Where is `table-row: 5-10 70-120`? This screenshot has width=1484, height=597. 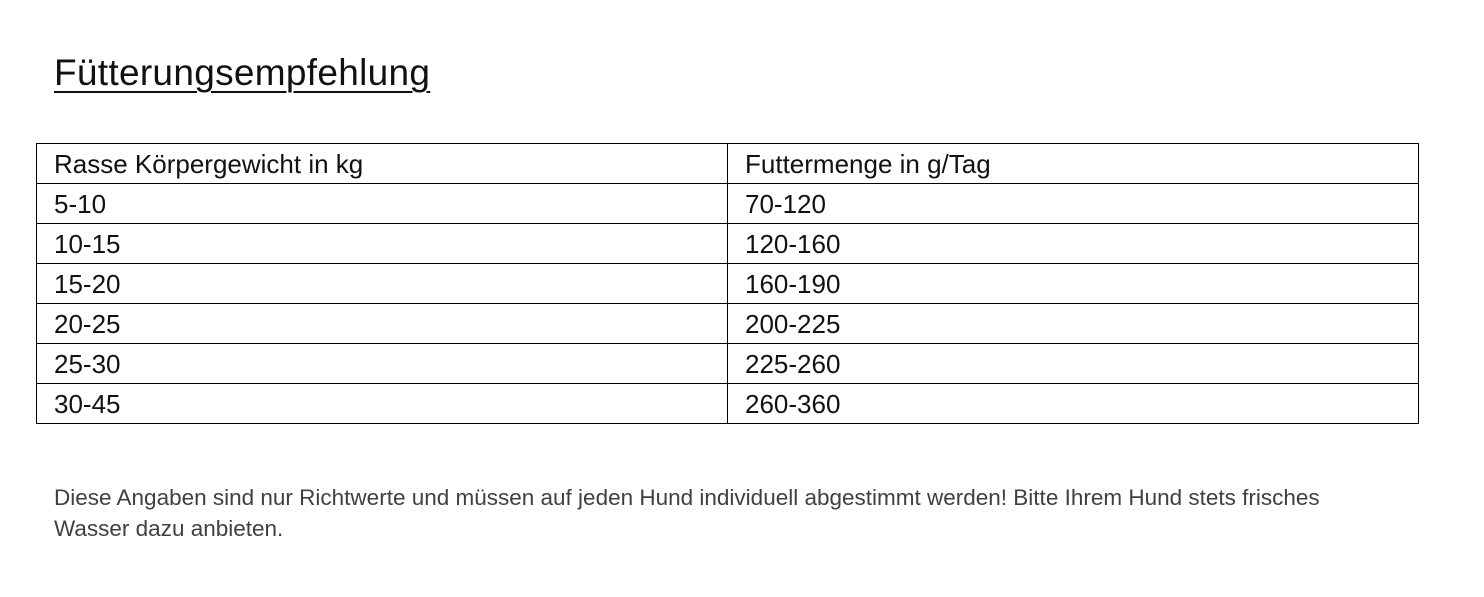
table-row: 5-10 70-120 is located at coordinates (727, 203).